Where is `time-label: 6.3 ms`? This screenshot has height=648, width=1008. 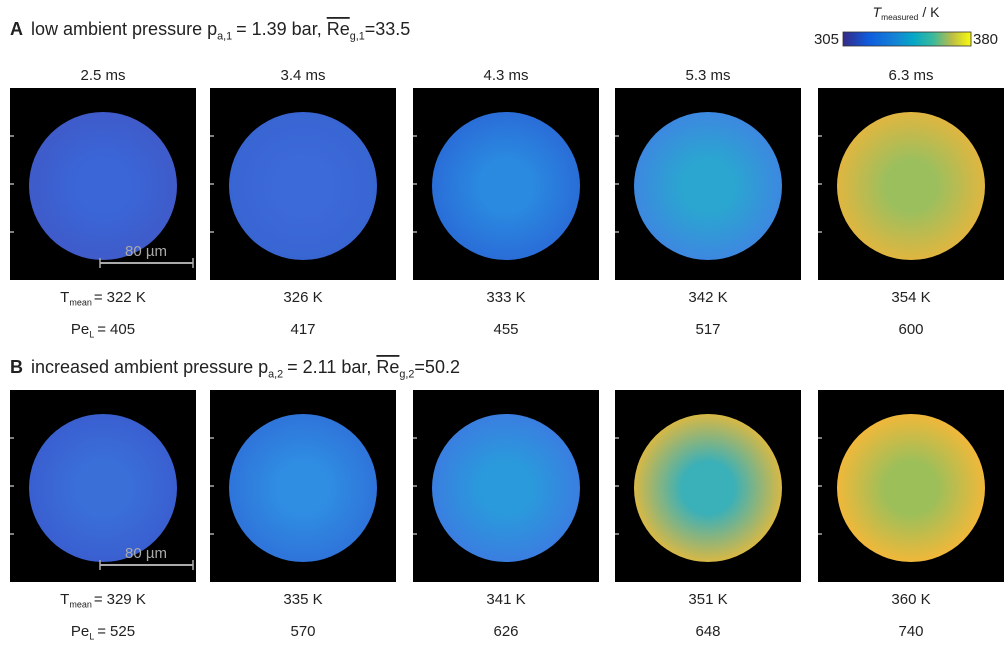
time-label: 6.3 ms is located at coordinates (910, 75).